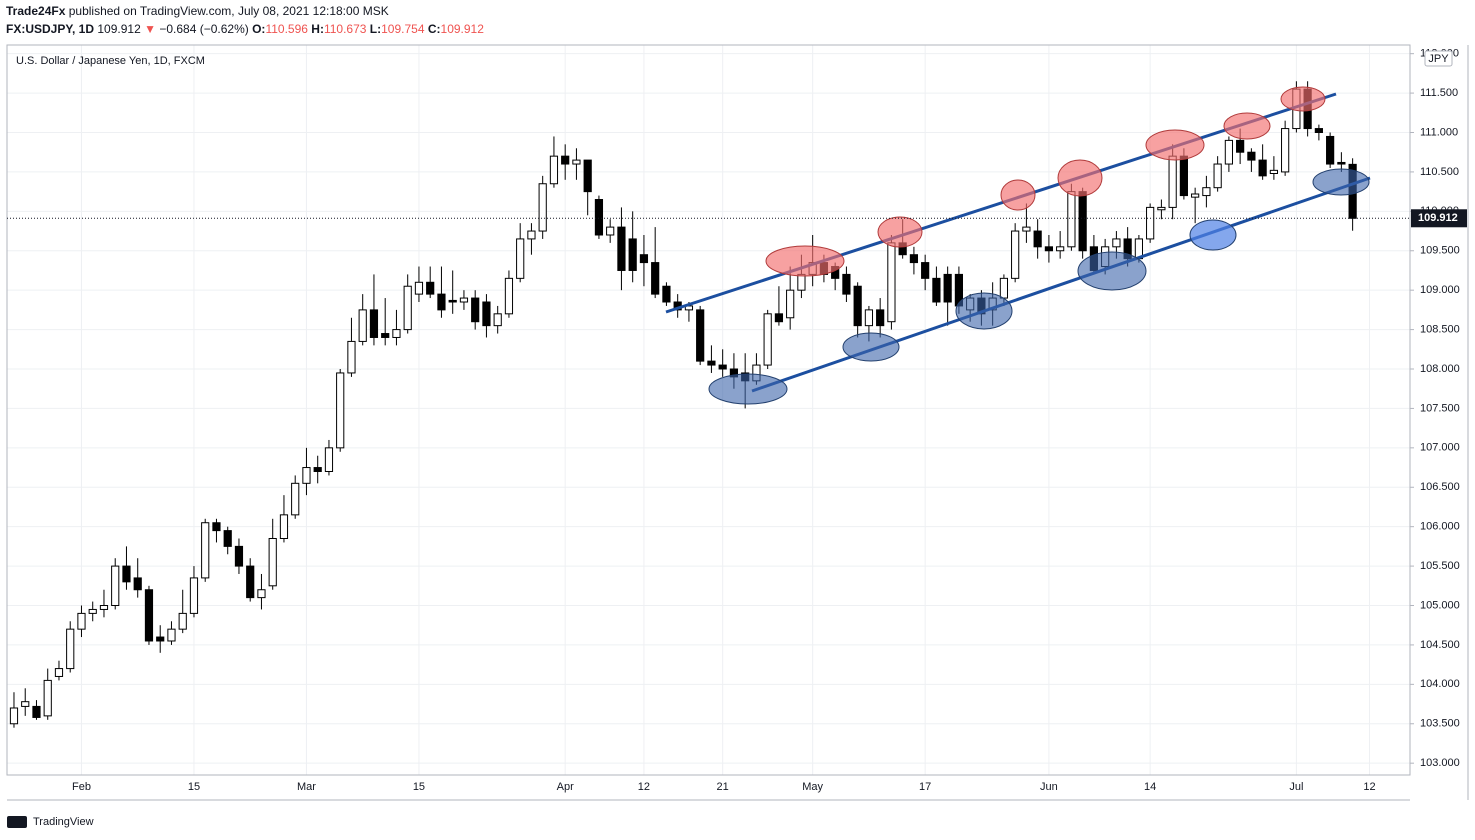  Describe the element at coordinates (434, 29) in the screenshot. I see `c-label: C:` at that location.